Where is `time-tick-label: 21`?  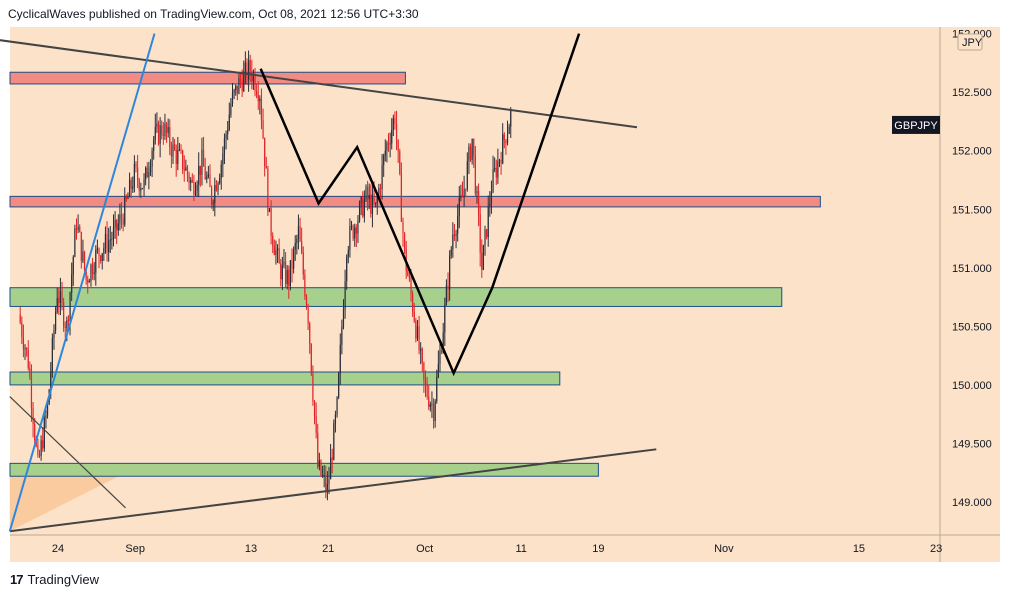 time-tick-label: 21 is located at coordinates (328, 549).